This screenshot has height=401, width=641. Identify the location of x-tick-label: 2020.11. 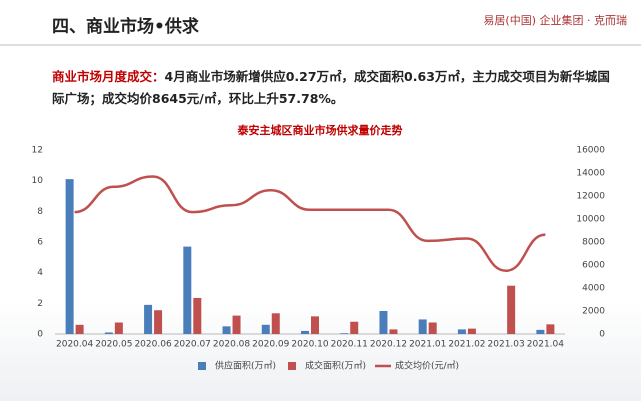
(349, 345).